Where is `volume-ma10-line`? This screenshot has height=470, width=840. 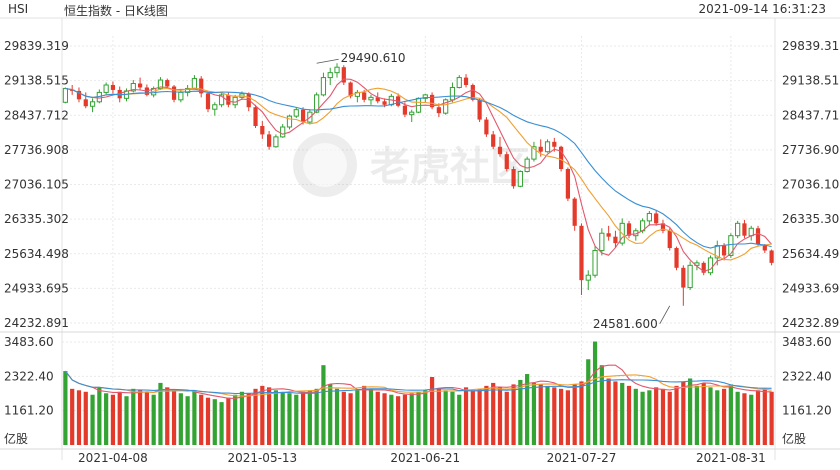
volume-ma10-line is located at coordinates (418, 383).